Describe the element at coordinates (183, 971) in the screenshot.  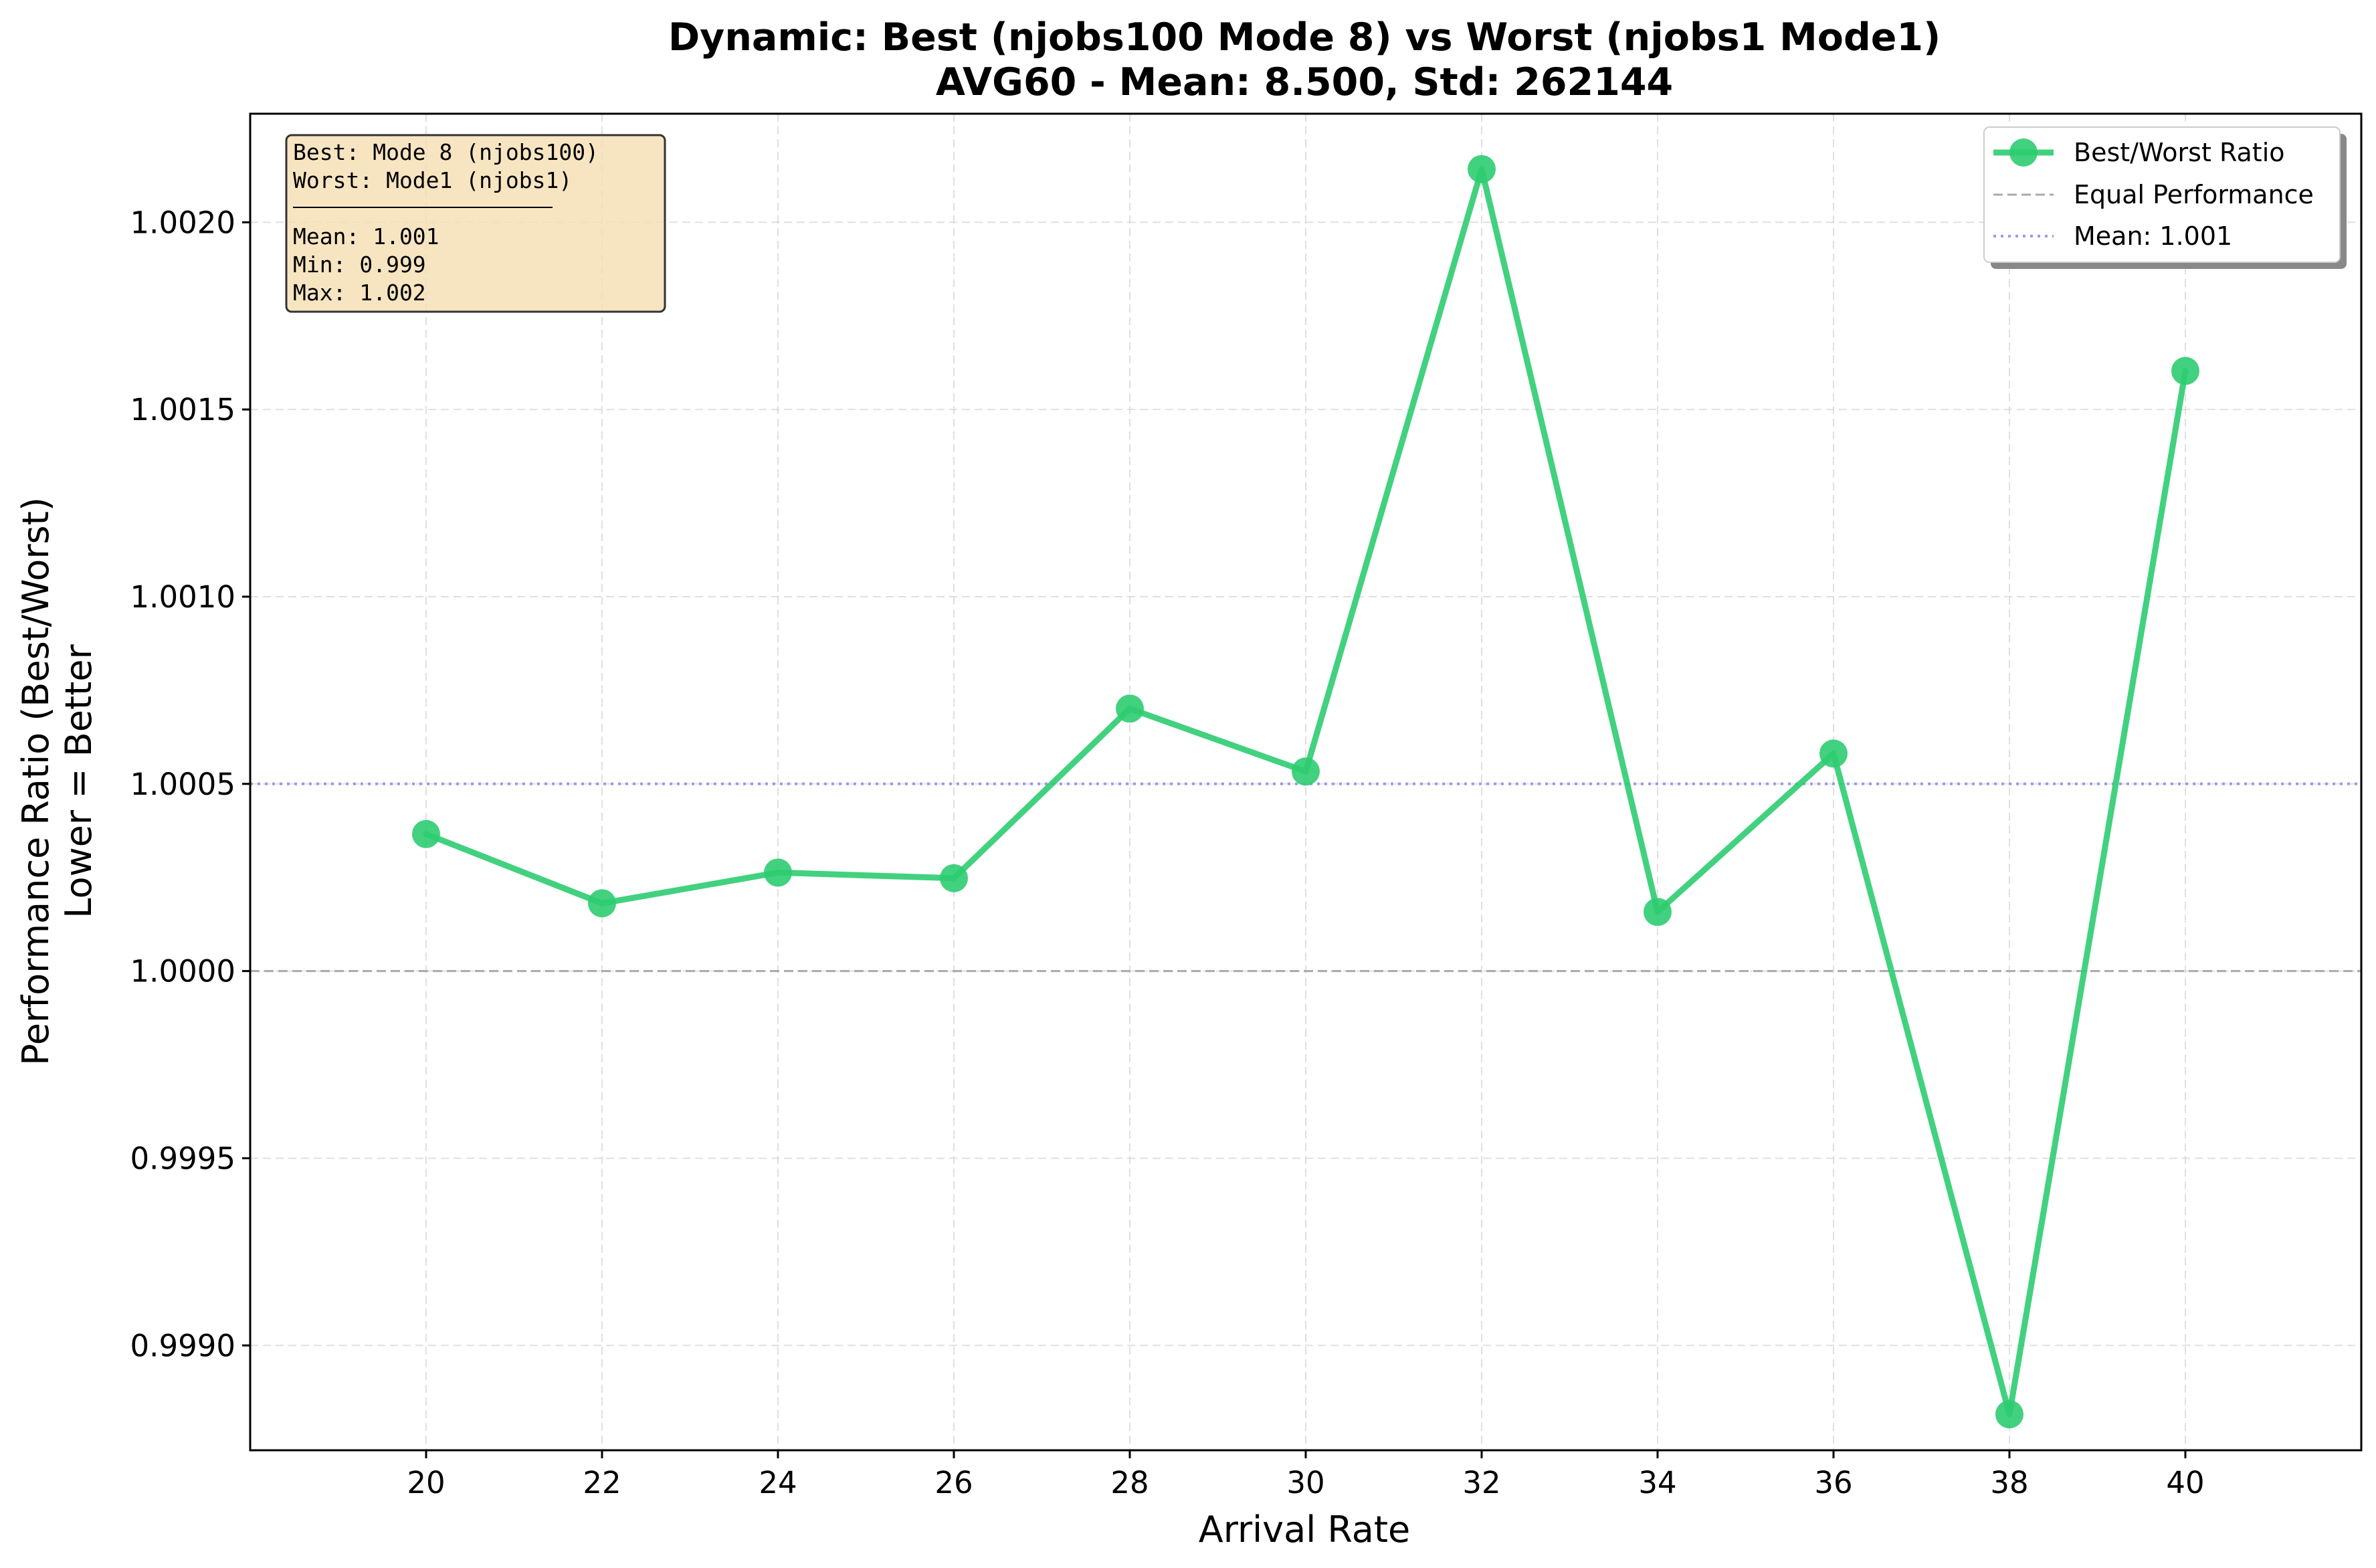
I see `y-tick-label: 1.0000` at that location.